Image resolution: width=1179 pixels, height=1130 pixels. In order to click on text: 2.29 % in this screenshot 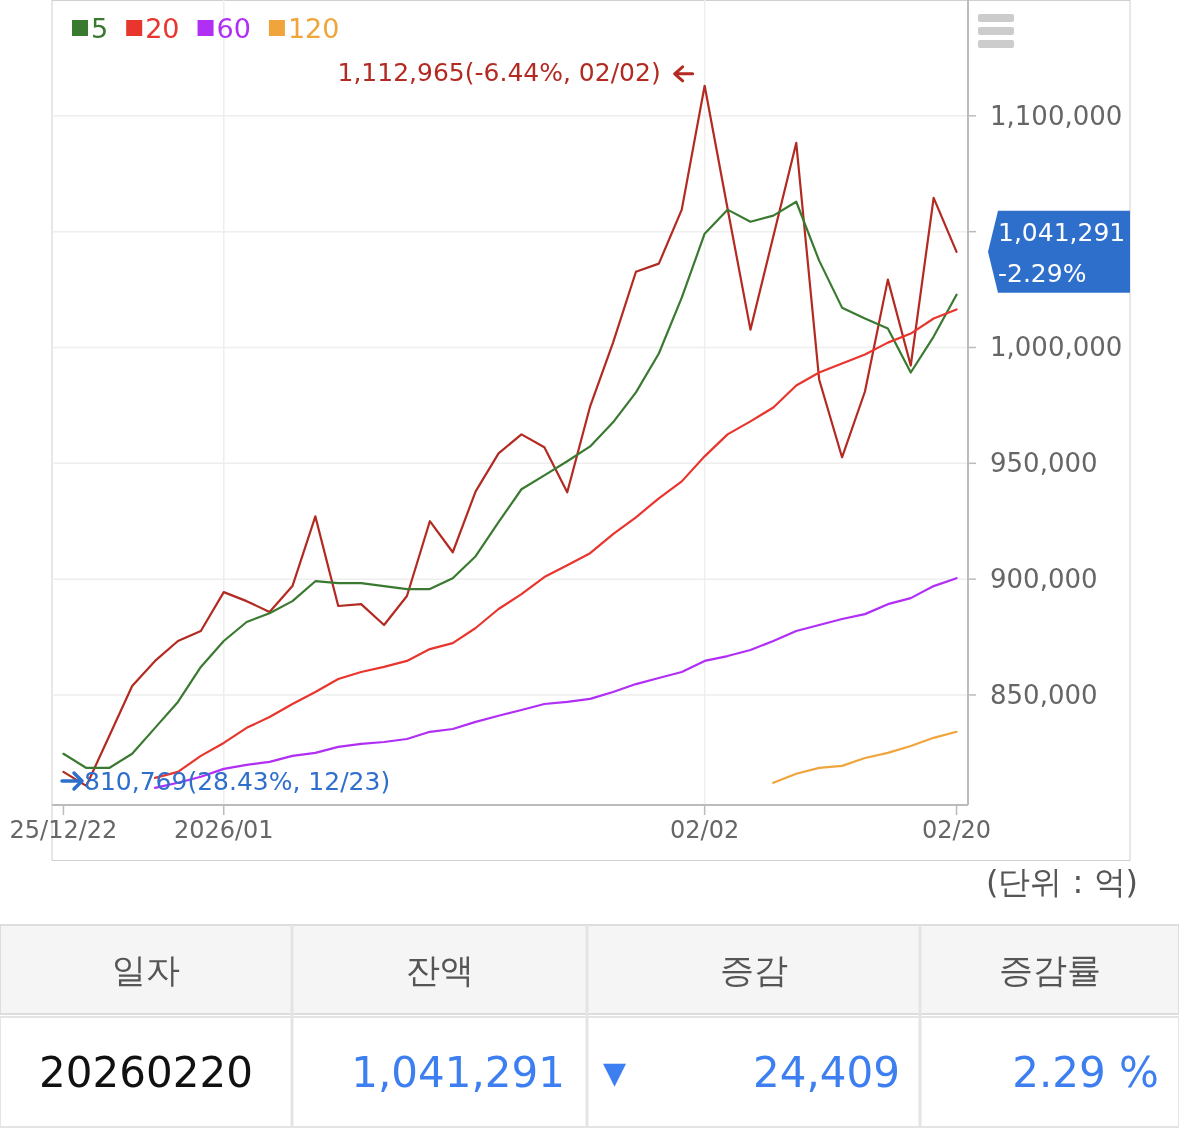, I will do `click(1085, 1072)`.